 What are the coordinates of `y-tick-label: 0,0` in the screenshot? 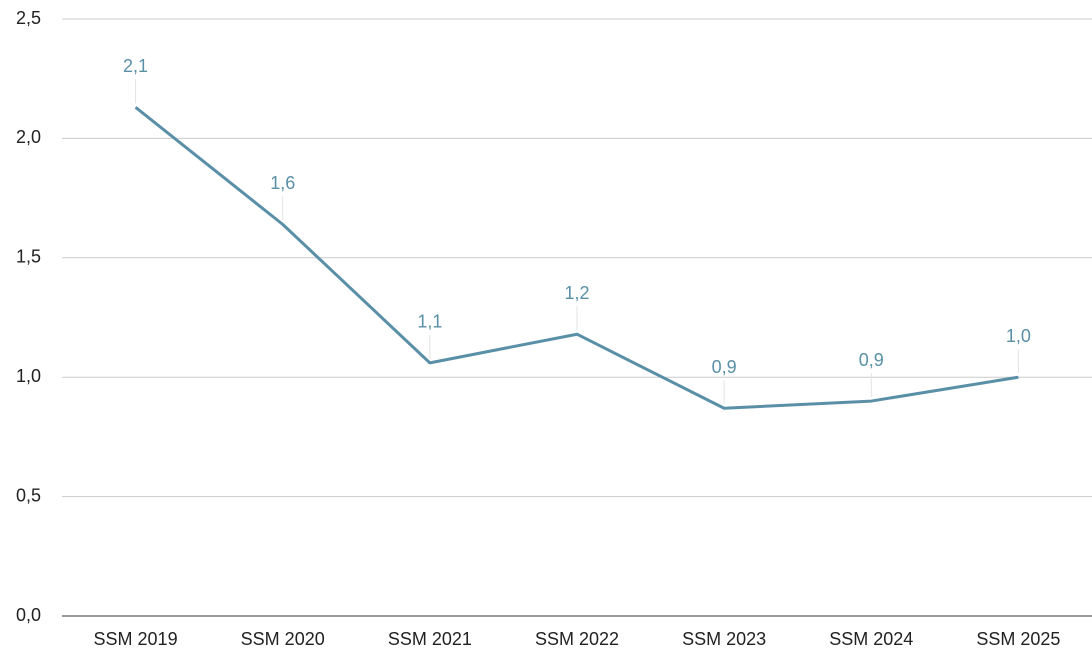 It's located at (28, 615).